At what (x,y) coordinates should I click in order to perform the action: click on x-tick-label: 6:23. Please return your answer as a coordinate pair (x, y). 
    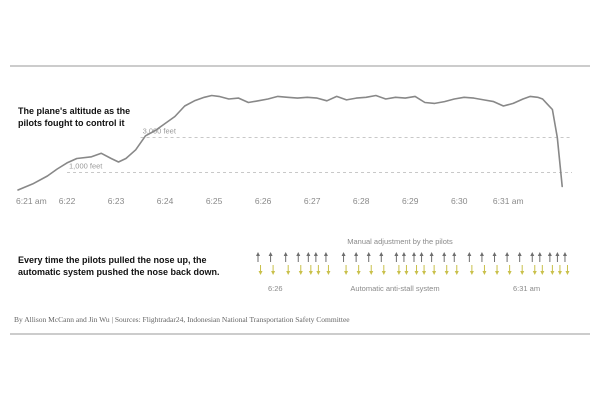
    Looking at the image, I should click on (116, 201).